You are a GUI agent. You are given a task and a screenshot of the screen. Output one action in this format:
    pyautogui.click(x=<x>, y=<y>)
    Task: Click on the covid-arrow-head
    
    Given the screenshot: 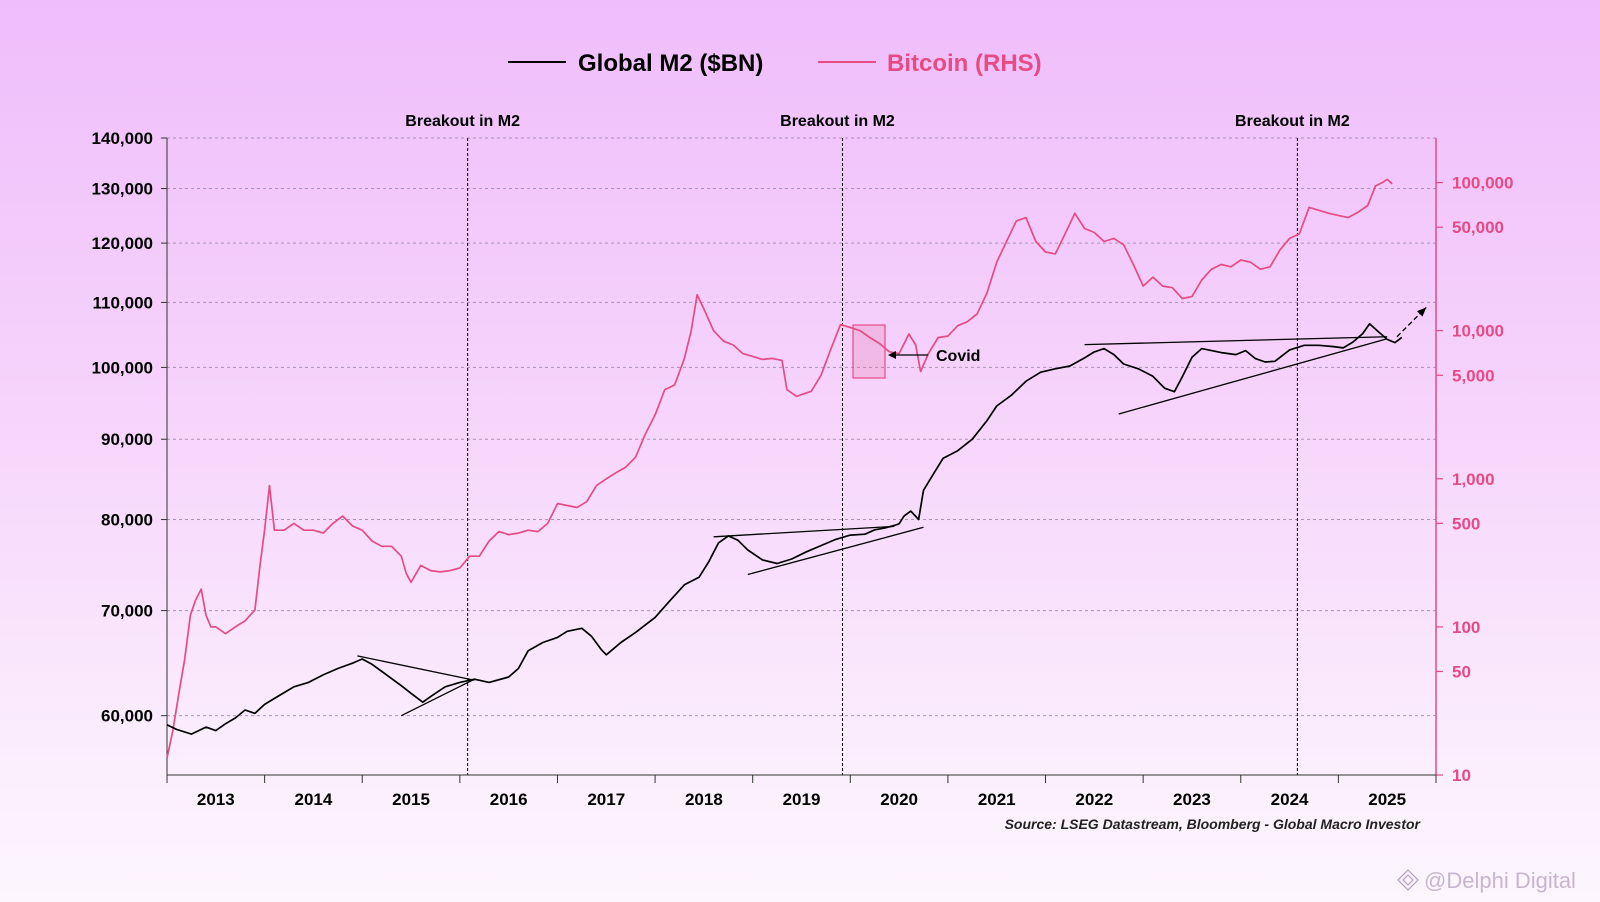 What is the action you would take?
    pyautogui.click(x=892, y=355)
    